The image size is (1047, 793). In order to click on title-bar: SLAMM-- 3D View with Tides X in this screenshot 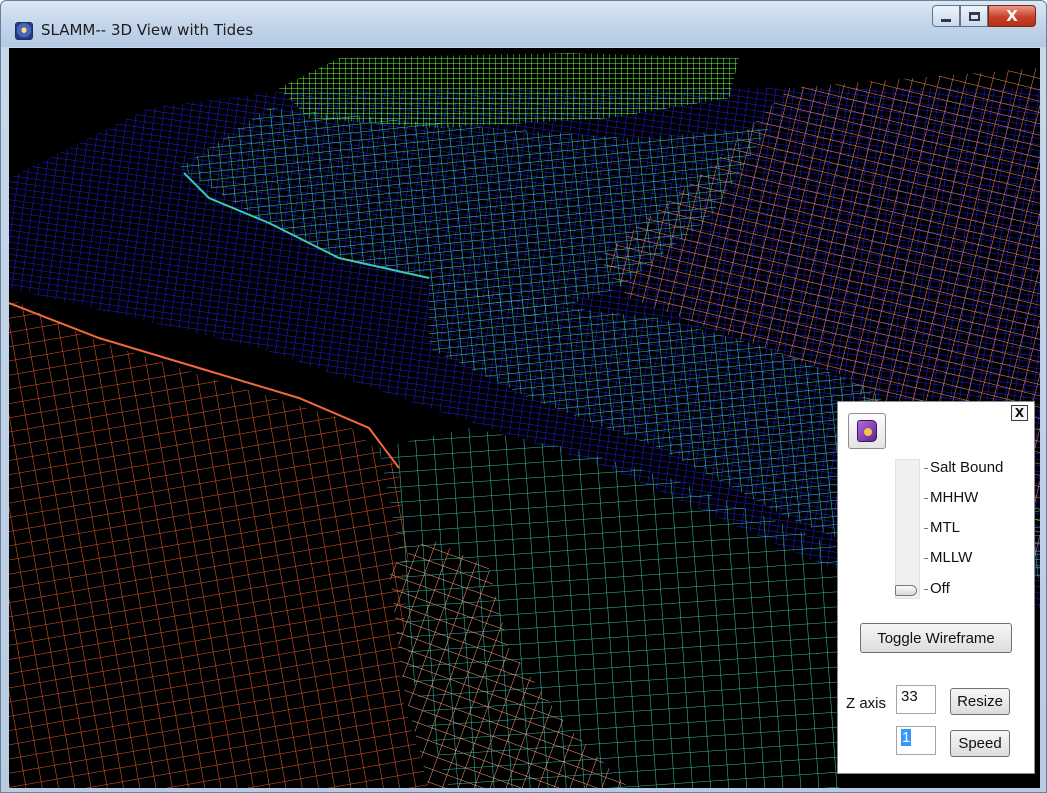, I will do `click(523, 24)`.